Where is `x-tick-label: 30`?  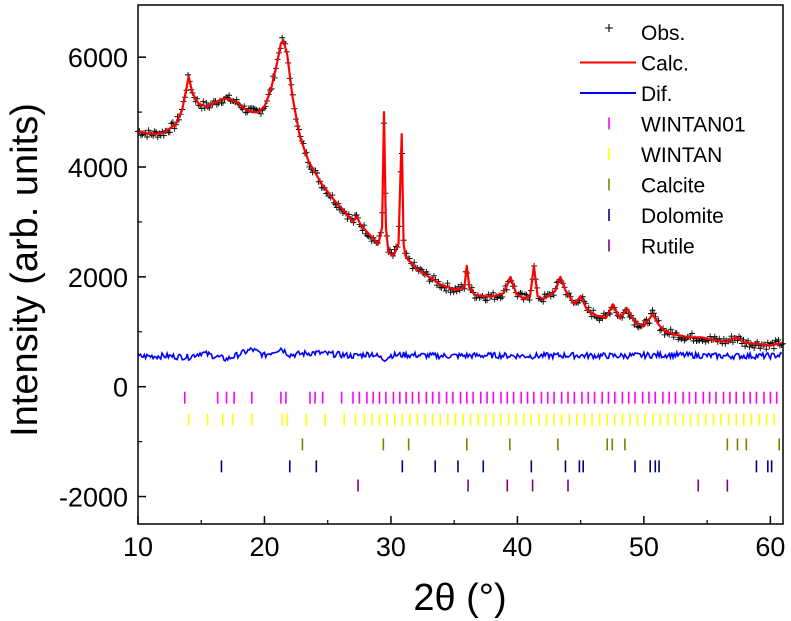 x-tick-label: 30 is located at coordinates (391, 547).